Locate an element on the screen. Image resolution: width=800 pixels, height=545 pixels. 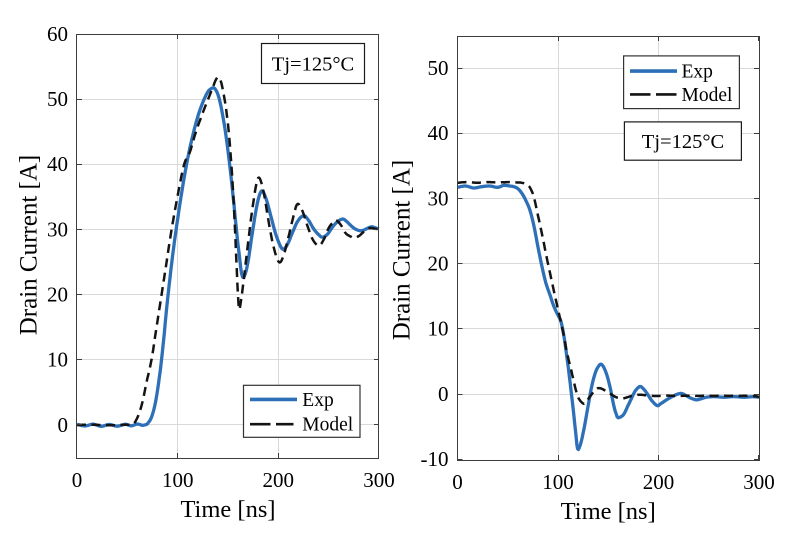
svg-text: -10 is located at coordinates (435, 459).